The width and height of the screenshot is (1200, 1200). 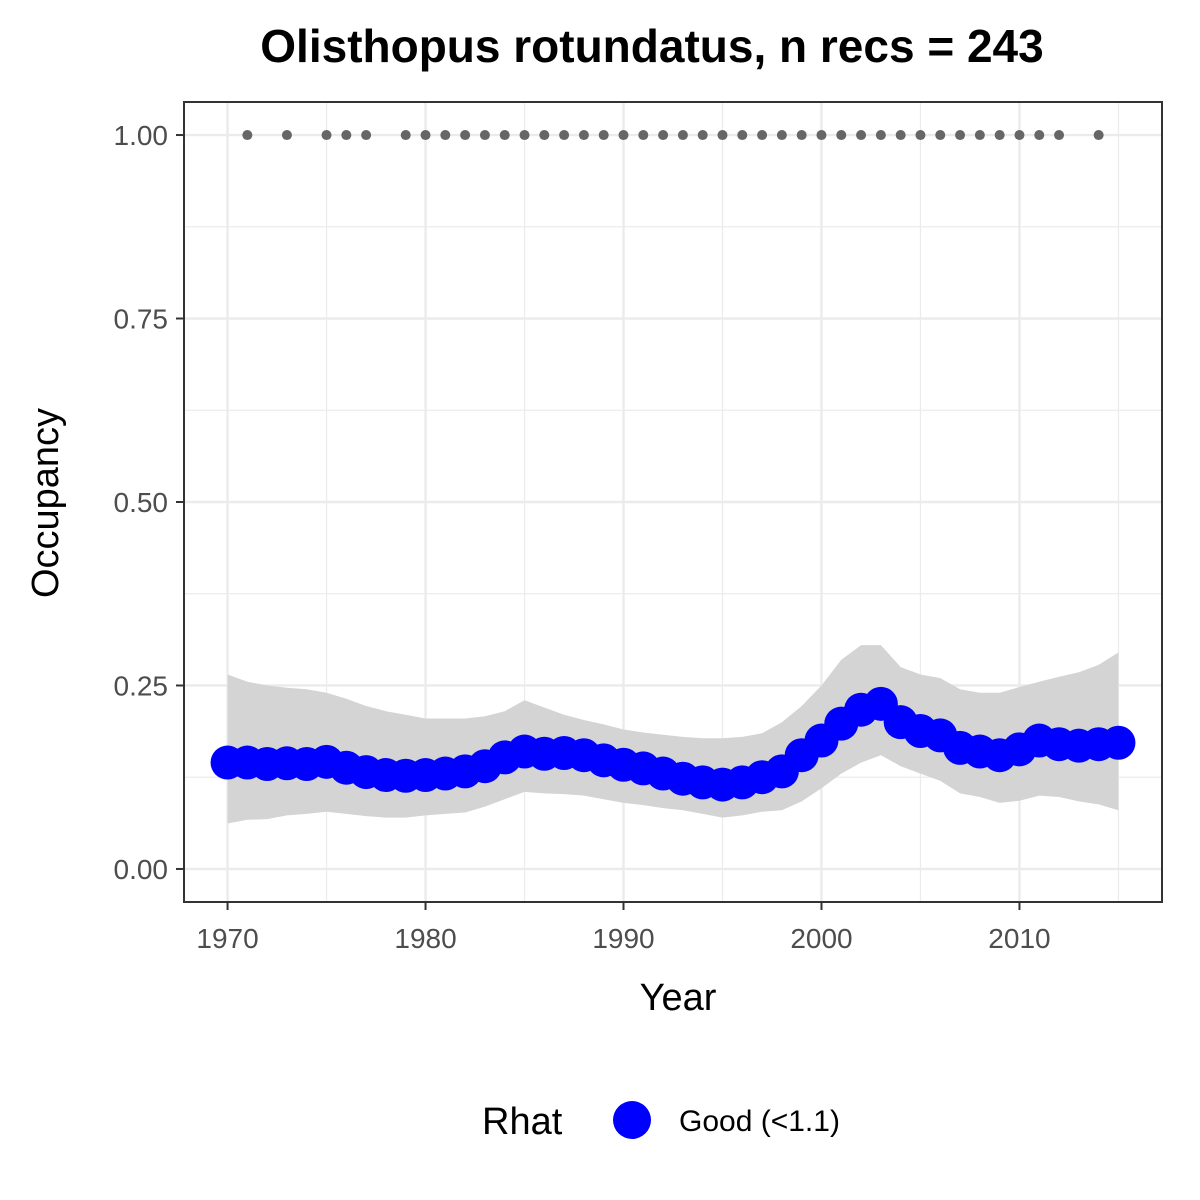 I want to click on occupancy-point, so click(x=1118, y=742).